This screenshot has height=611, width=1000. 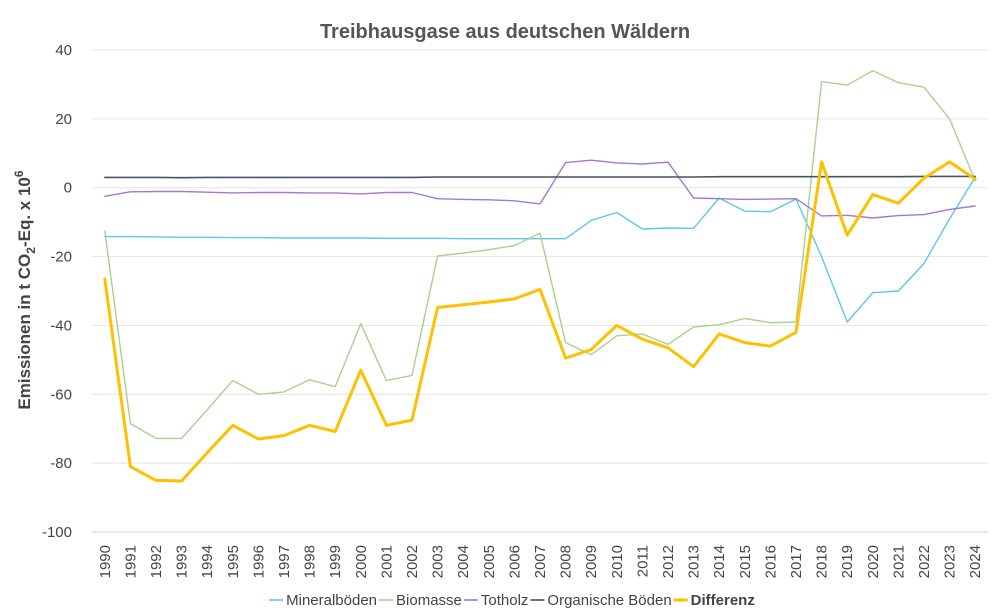 I want to click on legend-item-1: Biomasse, so click(x=420, y=600).